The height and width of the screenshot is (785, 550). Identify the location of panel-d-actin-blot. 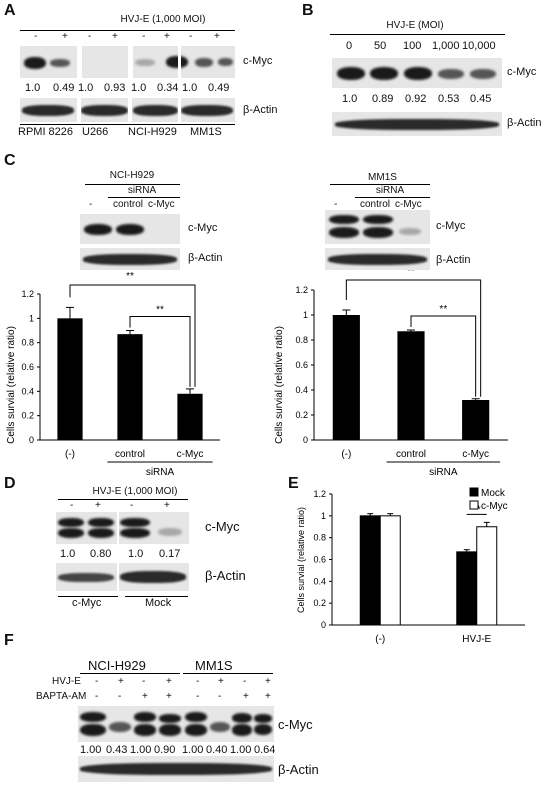
(122, 577).